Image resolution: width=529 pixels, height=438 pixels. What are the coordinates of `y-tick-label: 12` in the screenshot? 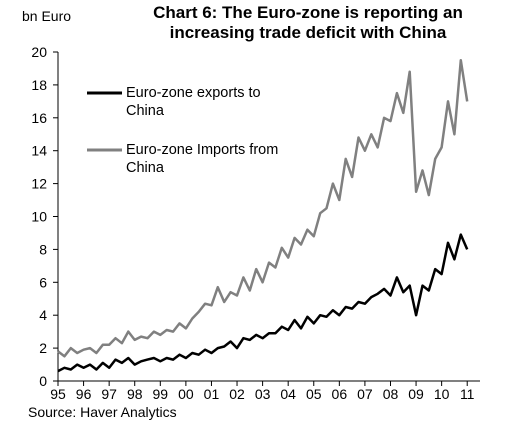 It's located at (39, 184).